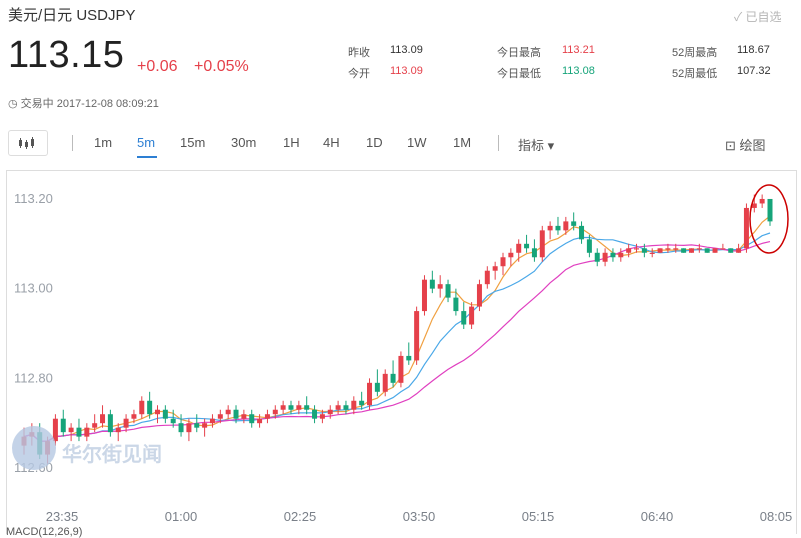 This screenshot has width=801, height=538. Describe the element at coordinates (72, 15) in the screenshot. I see `instrument-title: 美元/日元 USDJPY` at that location.